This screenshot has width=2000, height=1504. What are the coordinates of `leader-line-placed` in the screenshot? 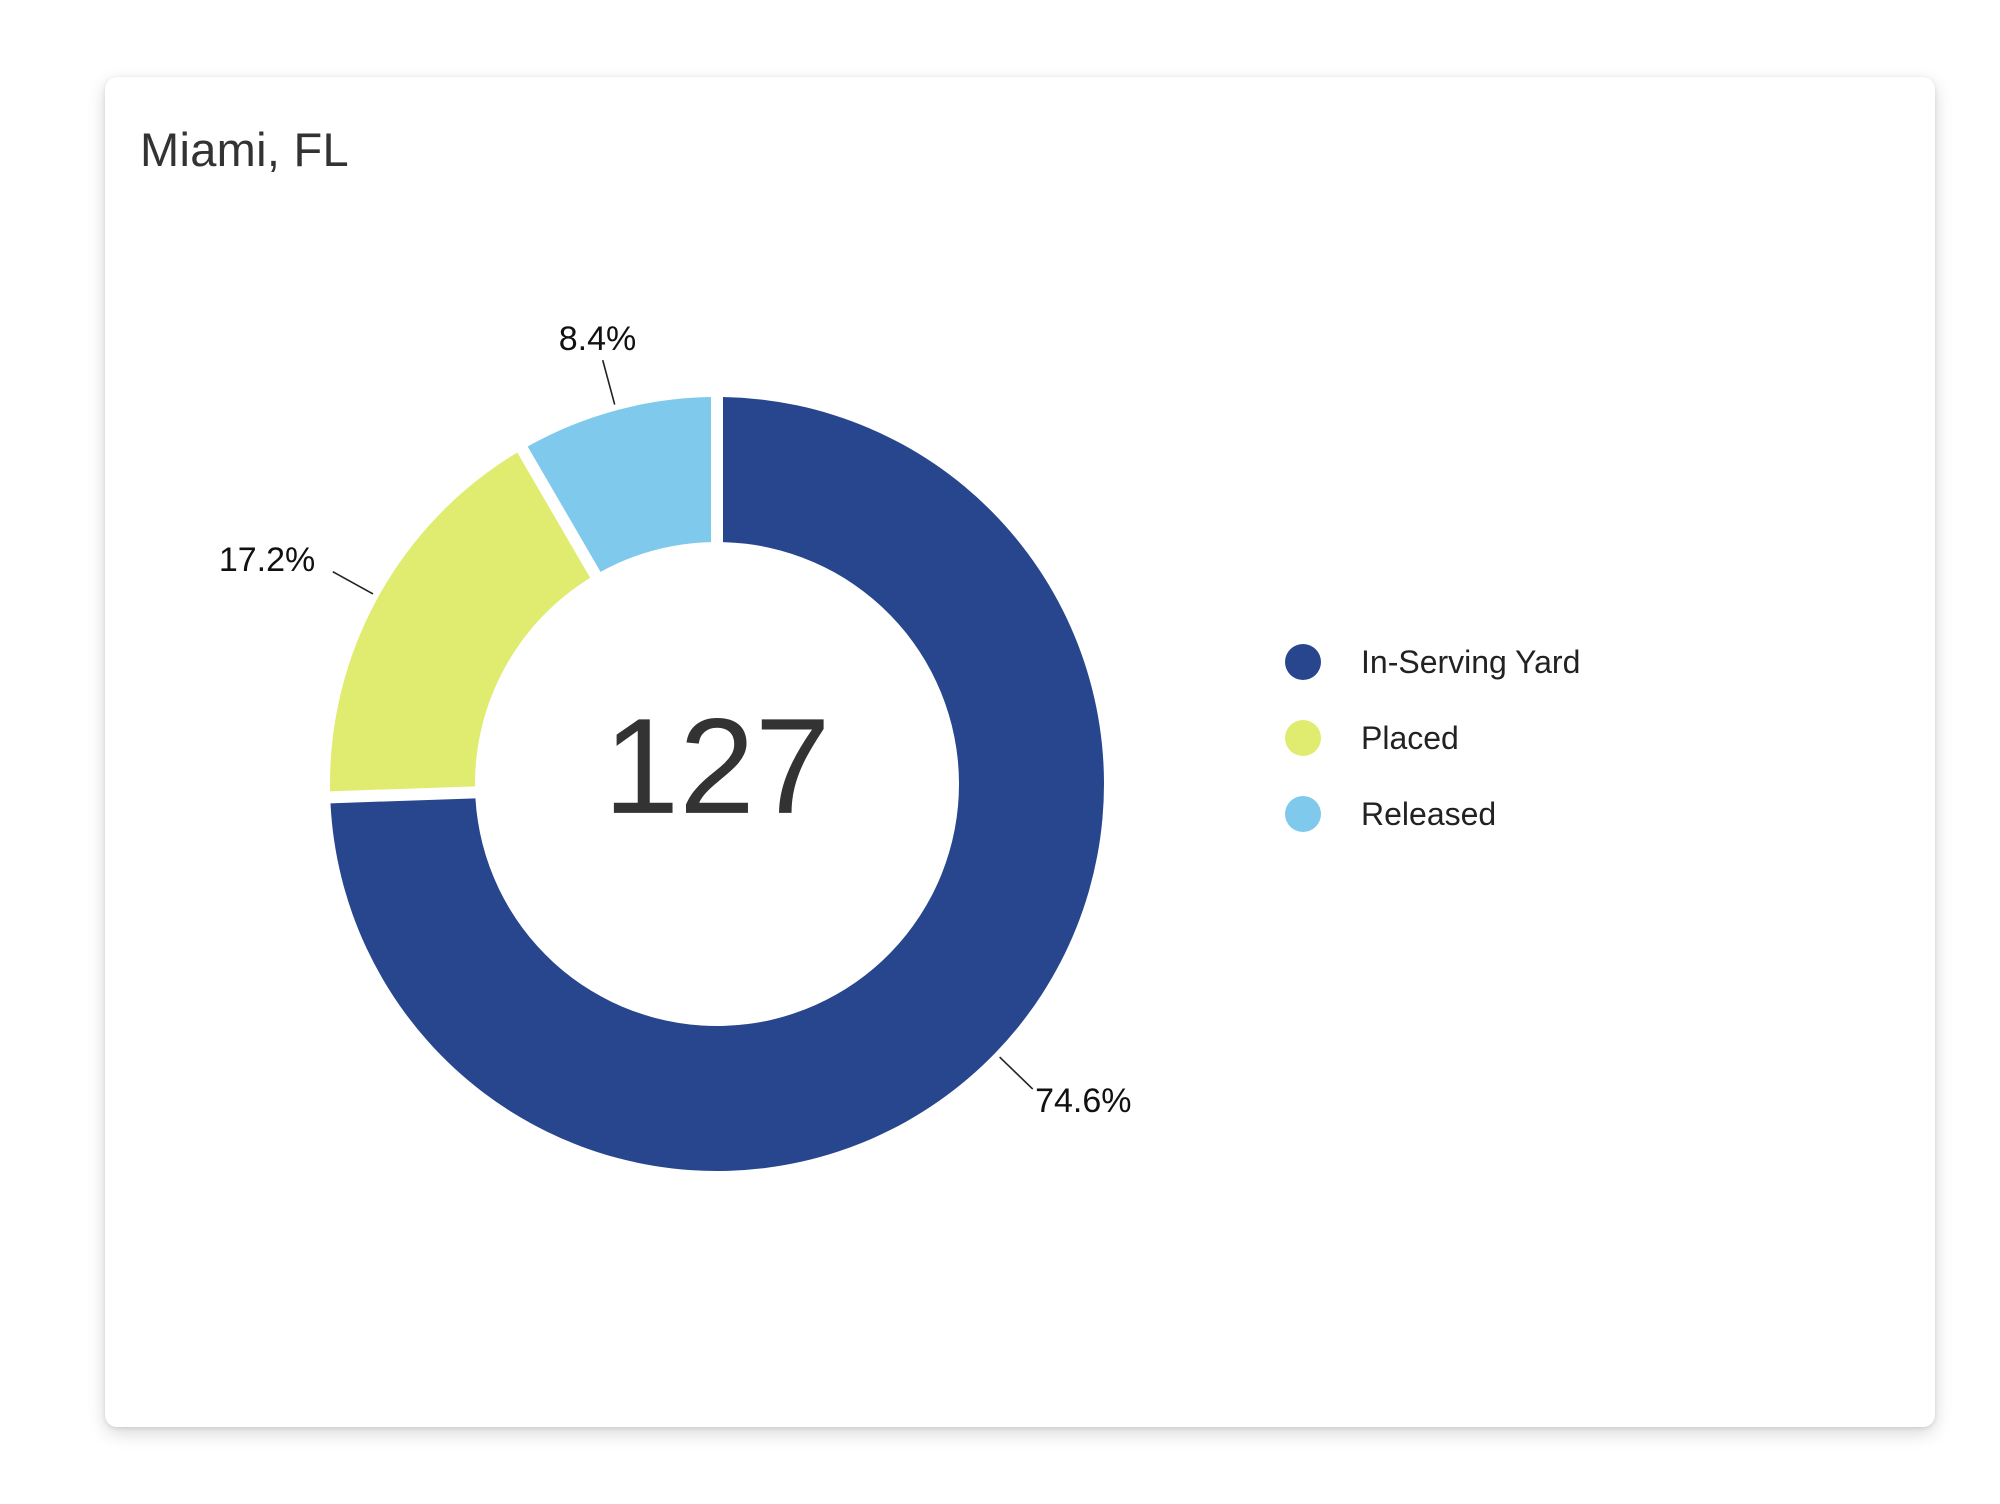 It's located at (353, 582).